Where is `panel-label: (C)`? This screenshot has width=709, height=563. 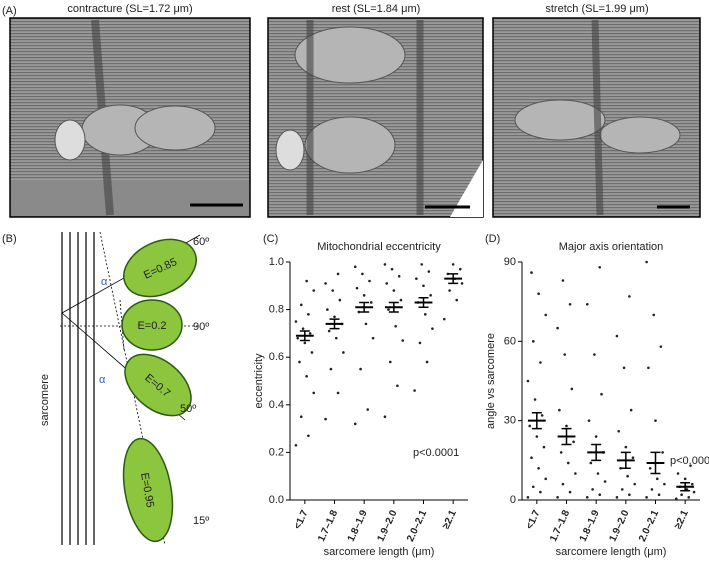
panel-label: (C) is located at coordinates (270, 239).